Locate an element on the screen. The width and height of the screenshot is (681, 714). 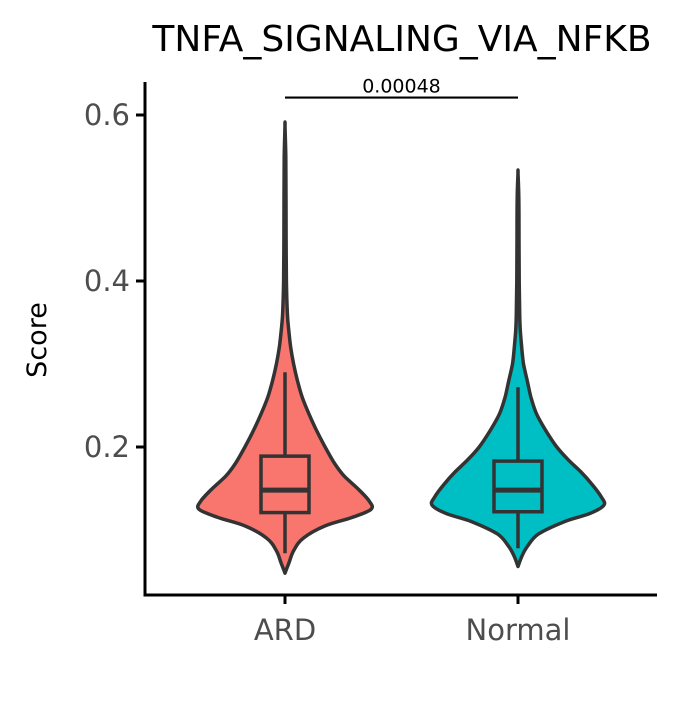
box-normal is located at coordinates (518, 486).